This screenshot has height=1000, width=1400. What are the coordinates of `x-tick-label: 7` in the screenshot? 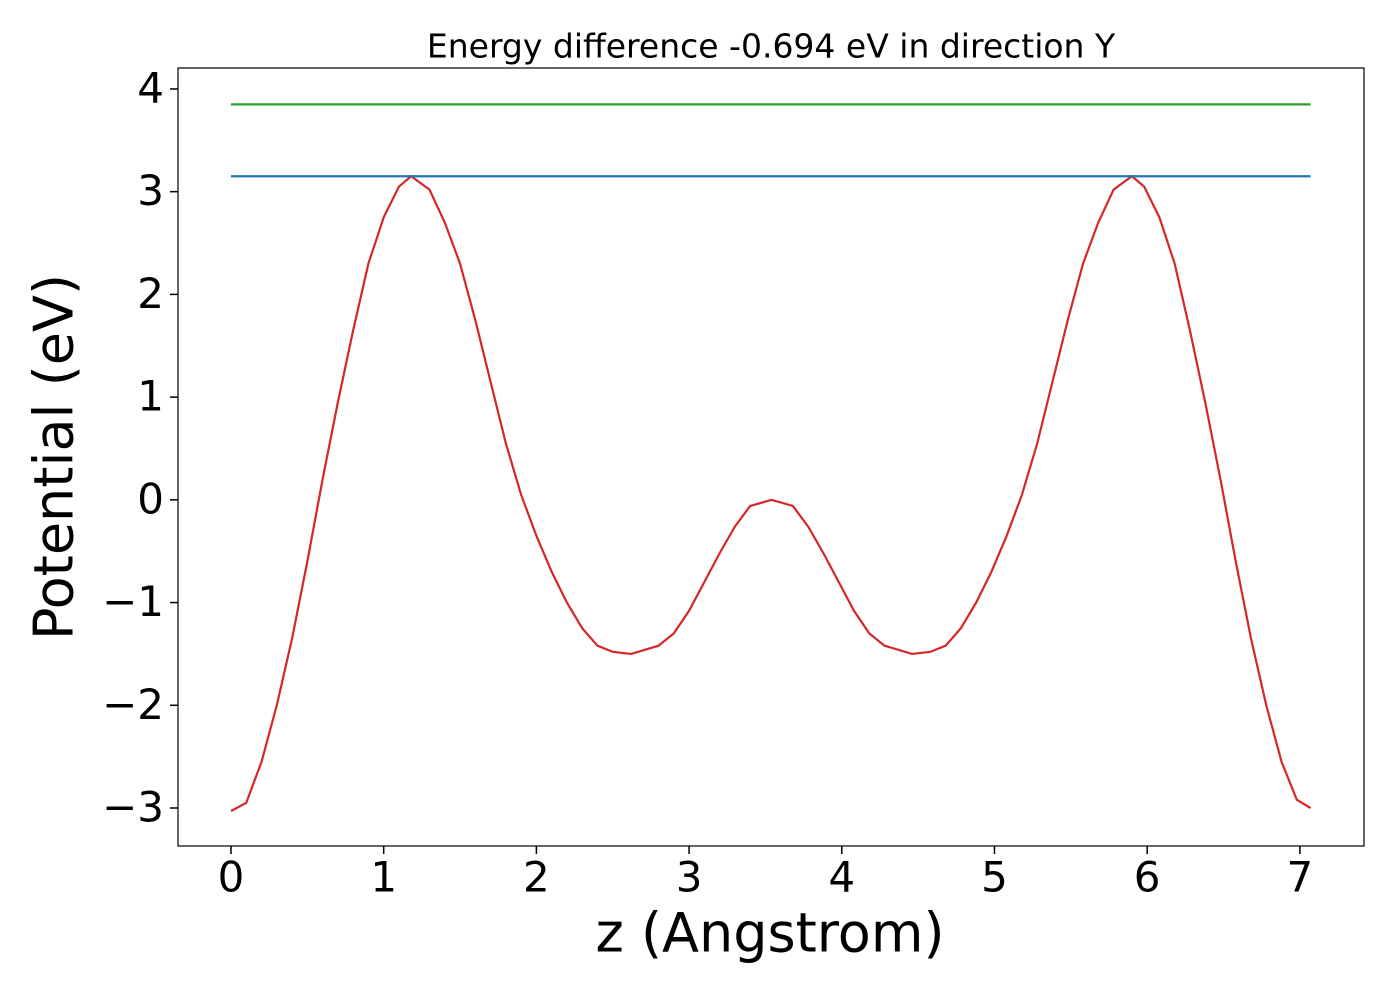 It's located at (1300, 877).